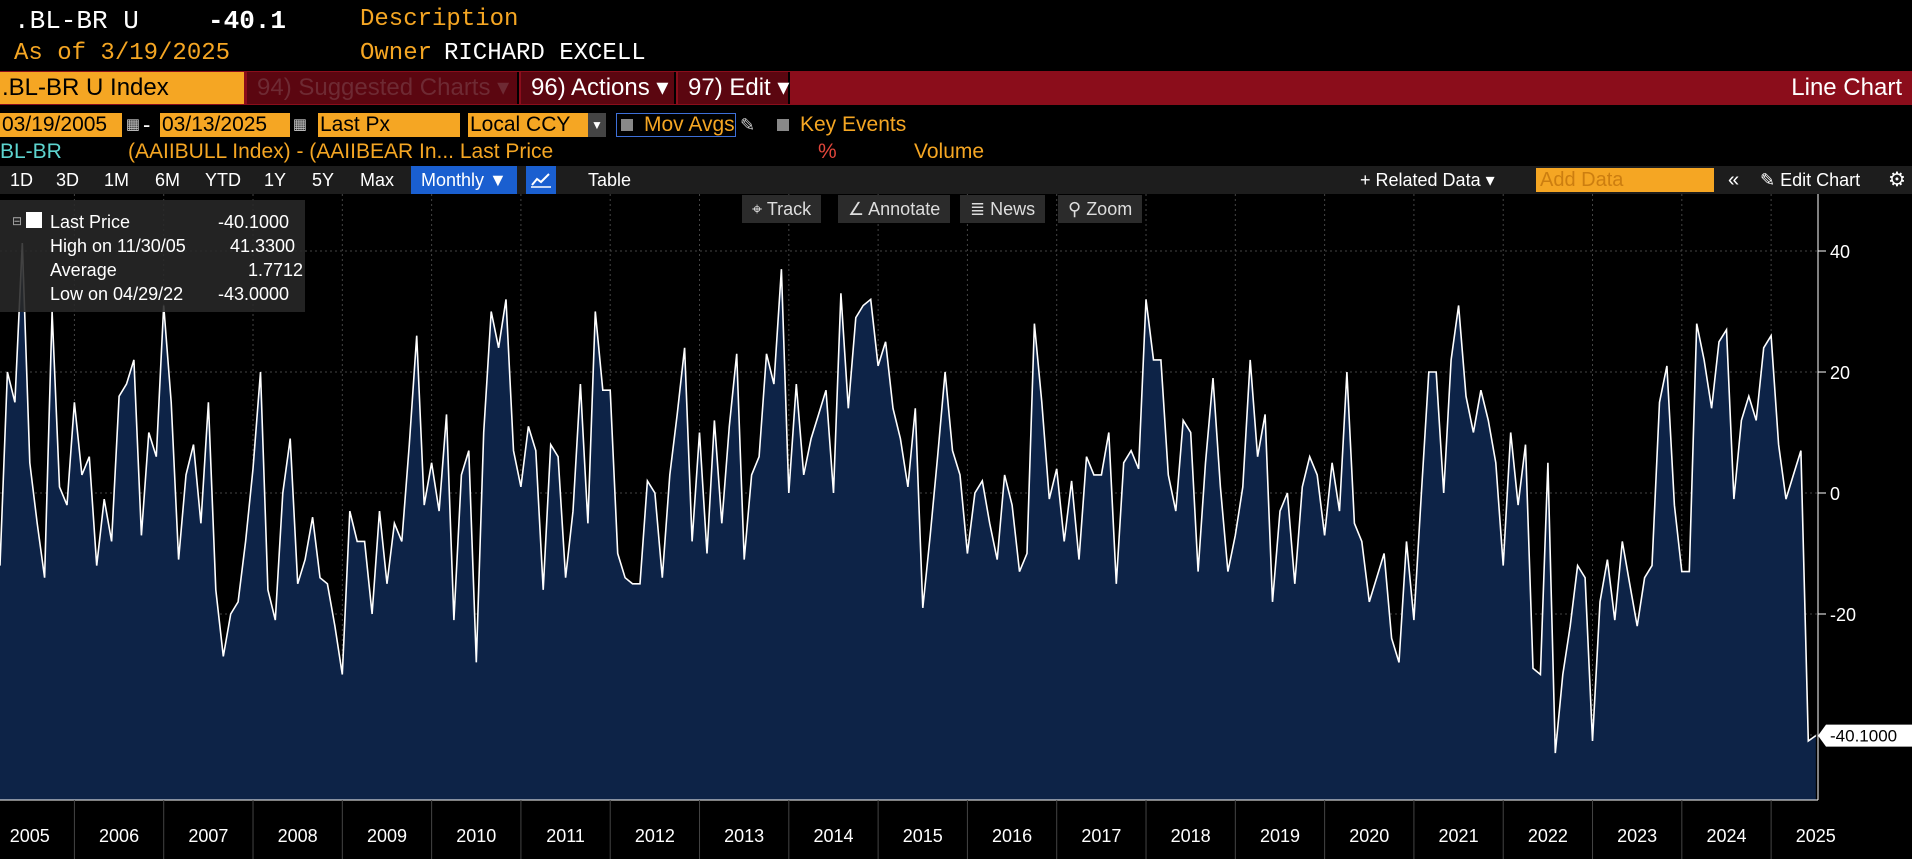 Image resolution: width=1912 pixels, height=859 pixels. Describe the element at coordinates (598, 88) in the screenshot. I see `actions-menu: 96) Actions ▾` at that location.